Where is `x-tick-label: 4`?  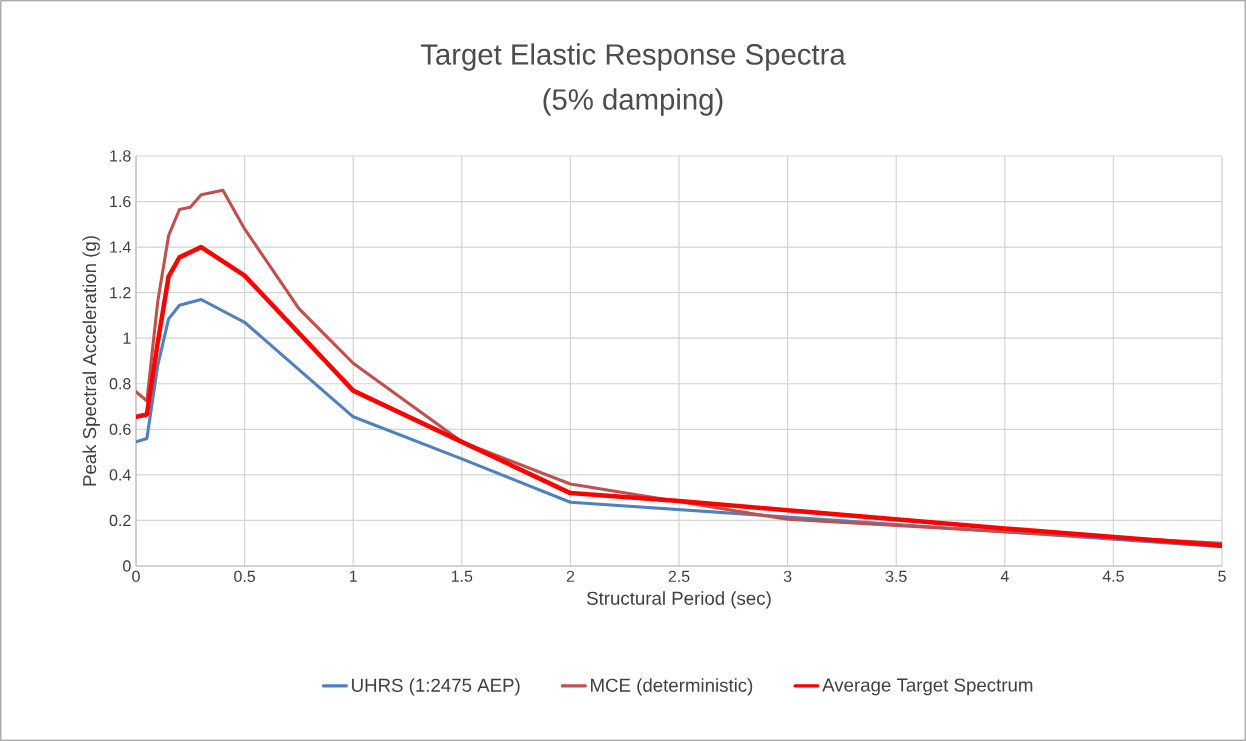 x-tick-label: 4 is located at coordinates (1004, 576).